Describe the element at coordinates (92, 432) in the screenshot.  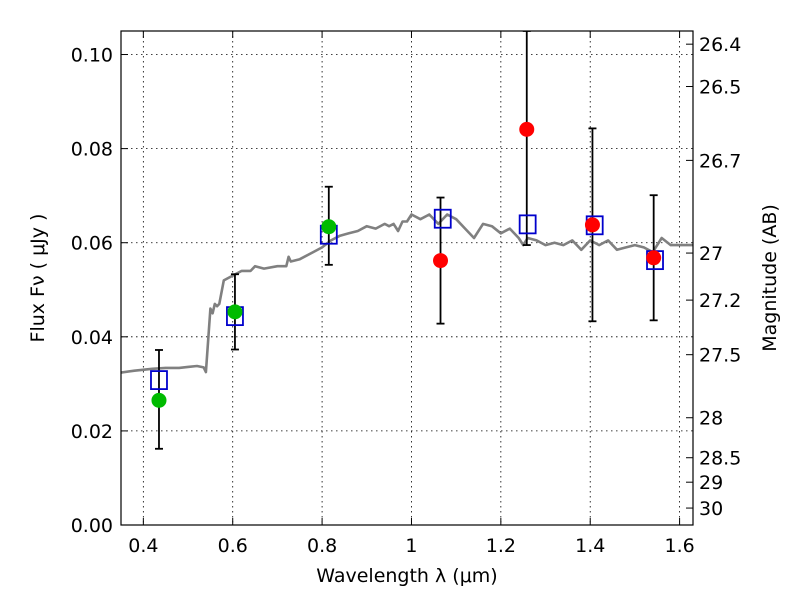
I see `y-tick-label: 0.02` at that location.